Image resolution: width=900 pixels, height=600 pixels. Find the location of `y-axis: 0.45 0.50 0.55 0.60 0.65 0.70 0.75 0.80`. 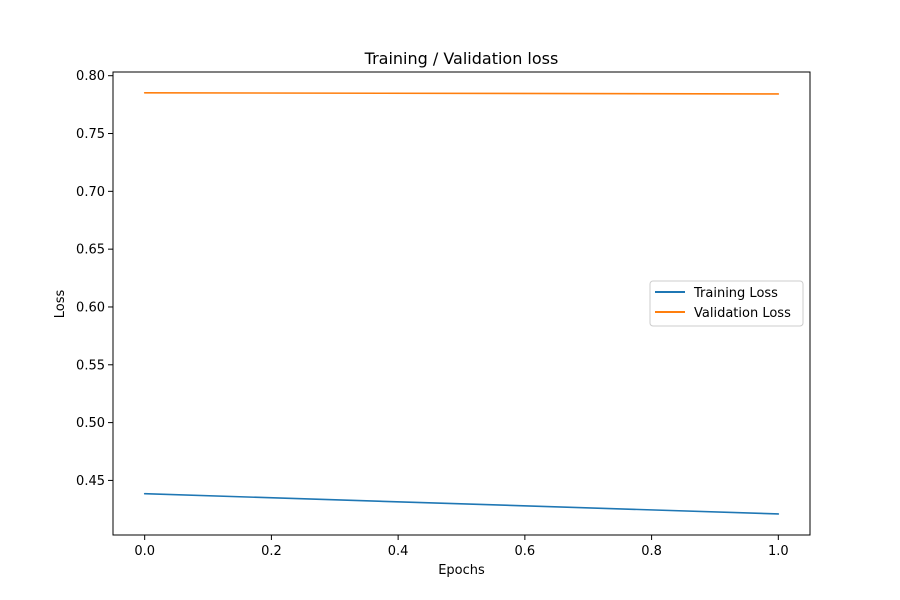

y-axis: 0.45 0.50 0.55 0.60 0.65 0.70 0.75 0.80 is located at coordinates (94, 279).